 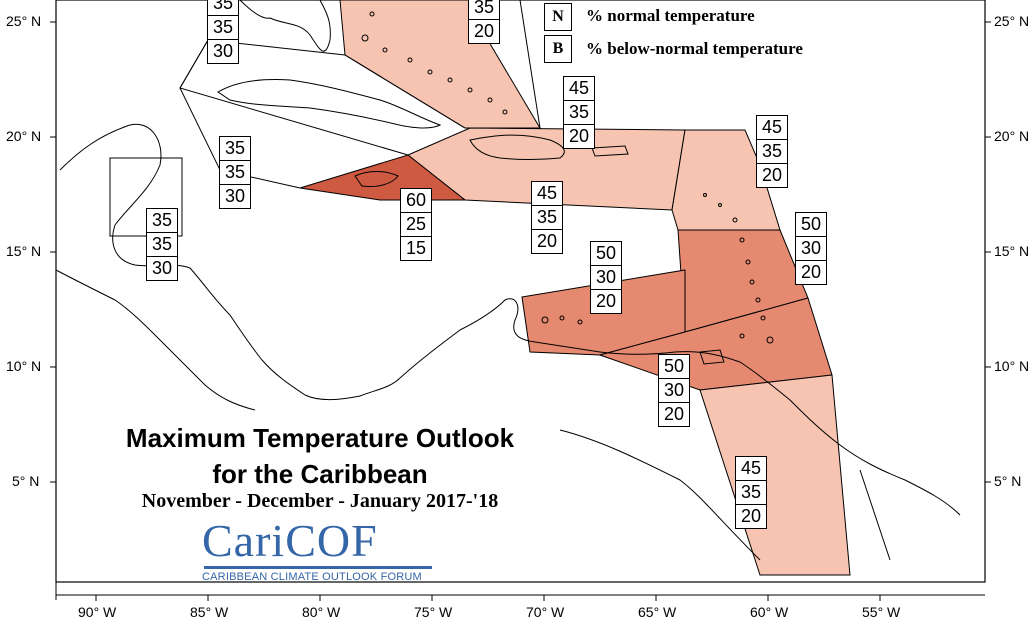 I want to click on caricof-logo: CariCOF CARIBBEAN CLIMATE OUTLOOK FORUM, so click(x=317, y=549).